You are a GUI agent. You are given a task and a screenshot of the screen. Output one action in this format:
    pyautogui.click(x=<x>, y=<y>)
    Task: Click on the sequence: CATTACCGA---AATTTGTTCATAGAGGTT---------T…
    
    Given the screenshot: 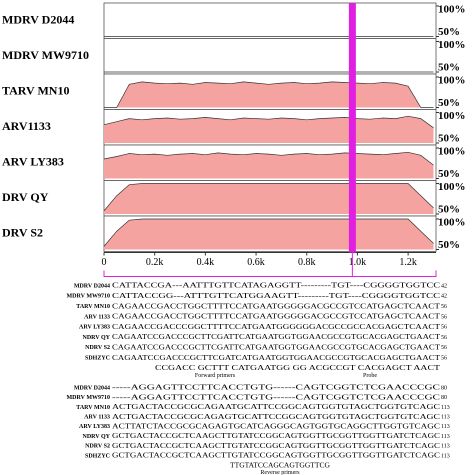 What is the action you would take?
    pyautogui.click(x=276, y=285)
    